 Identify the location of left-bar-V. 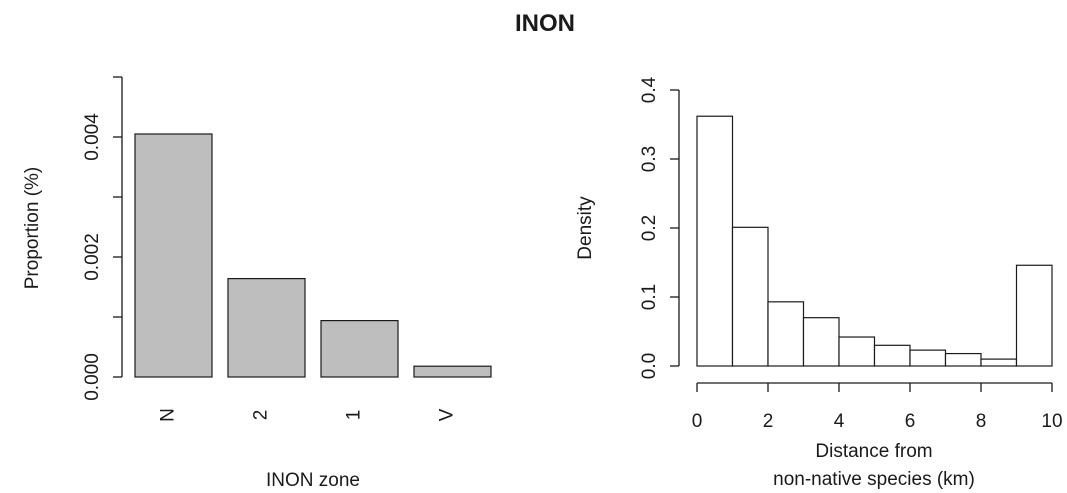
(452, 371).